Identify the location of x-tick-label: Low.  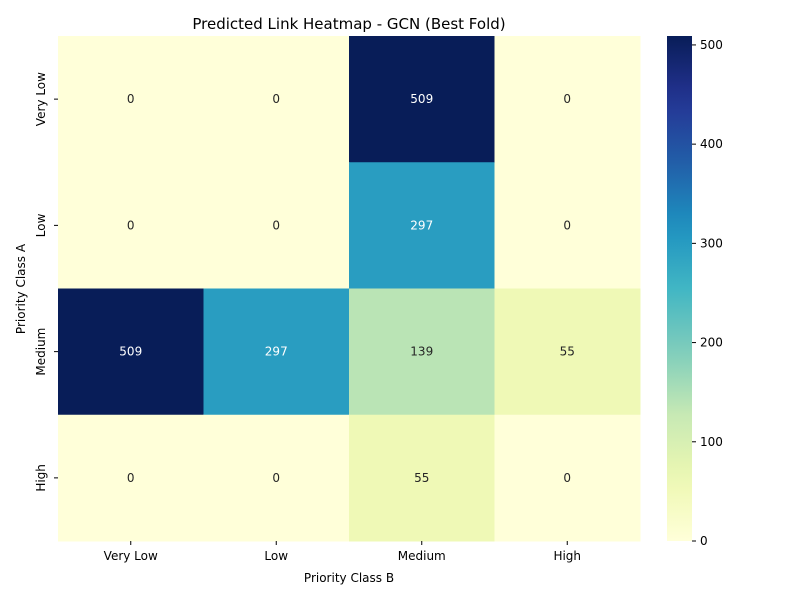
(276, 556).